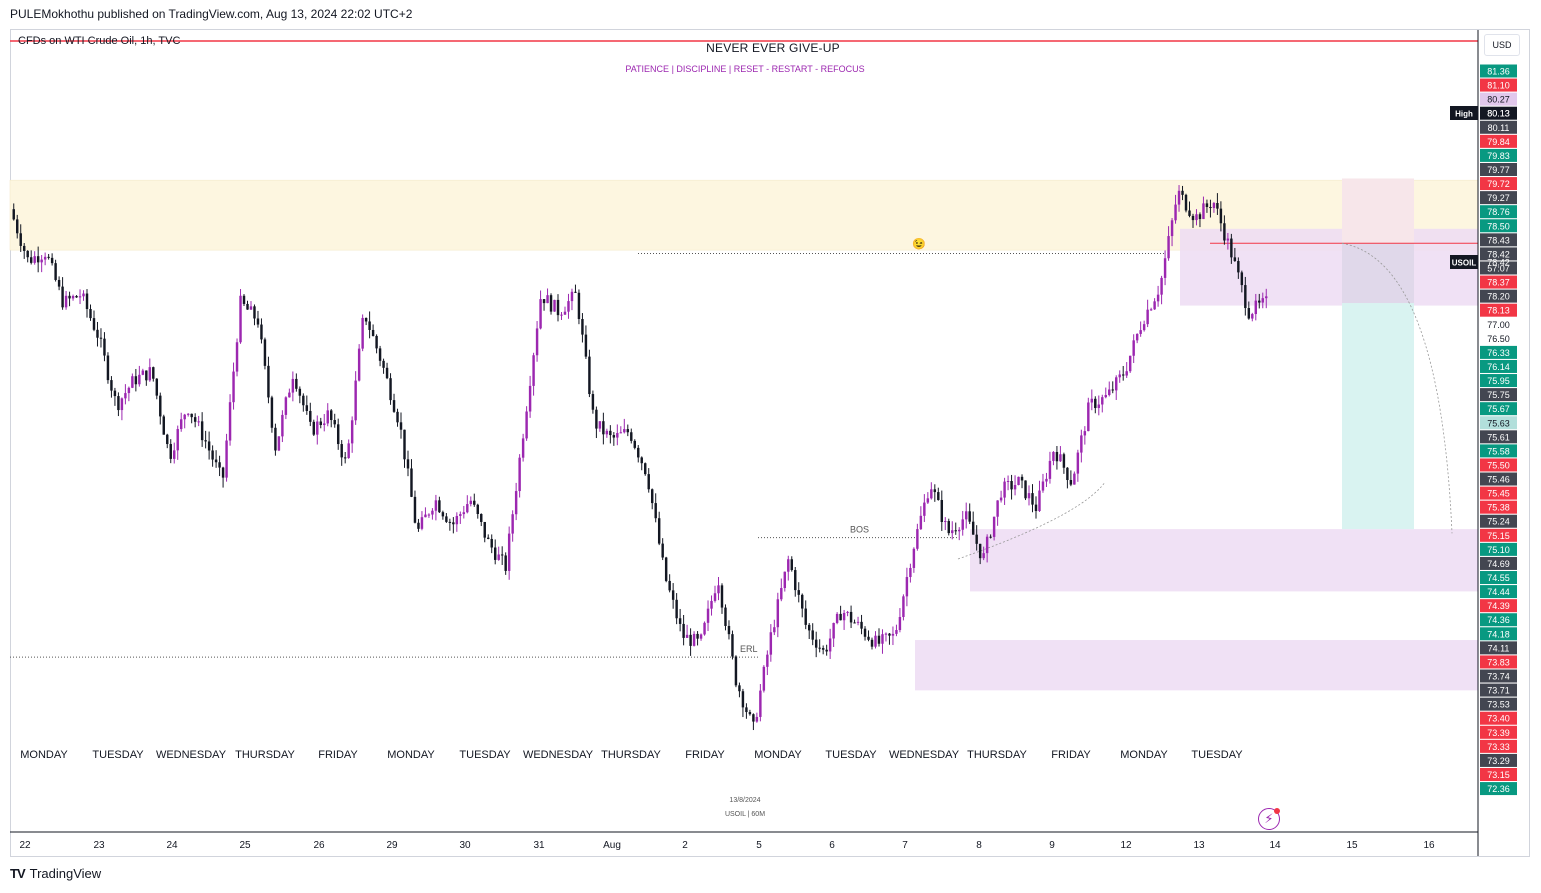 The width and height of the screenshot is (1541, 893). Describe the element at coordinates (1498, 775) in the screenshot. I see `price-tag-label: 73.15` at that location.